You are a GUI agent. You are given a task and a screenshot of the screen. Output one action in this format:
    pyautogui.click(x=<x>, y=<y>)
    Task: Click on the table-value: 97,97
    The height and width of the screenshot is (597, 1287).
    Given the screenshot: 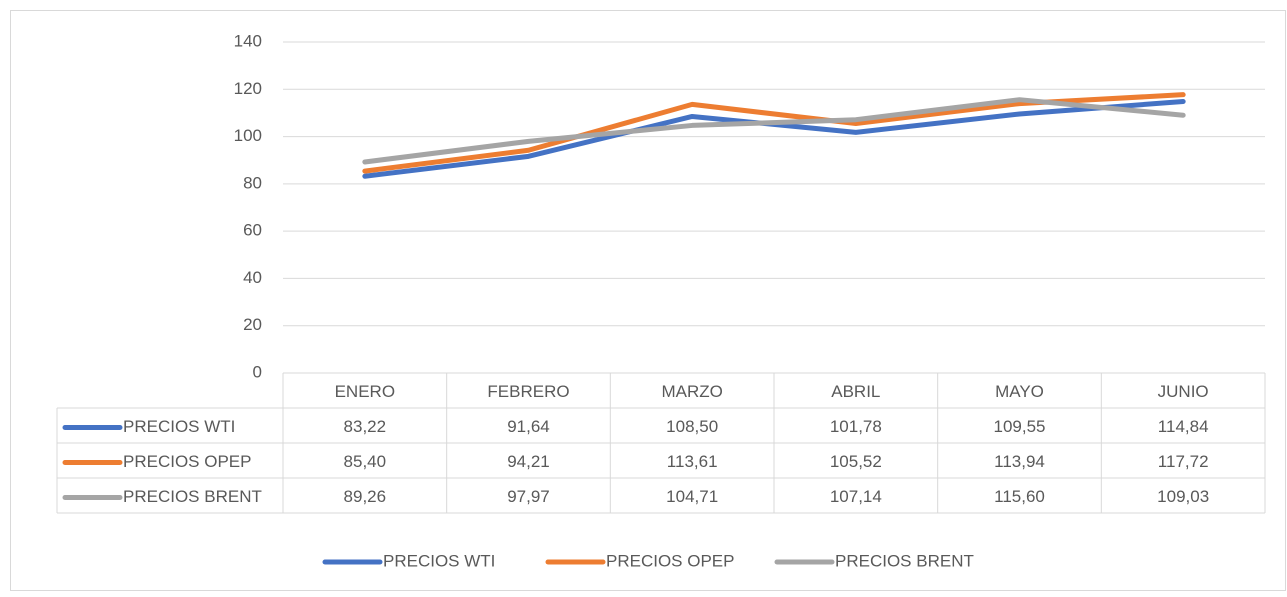 What is the action you would take?
    pyautogui.click(x=528, y=496)
    